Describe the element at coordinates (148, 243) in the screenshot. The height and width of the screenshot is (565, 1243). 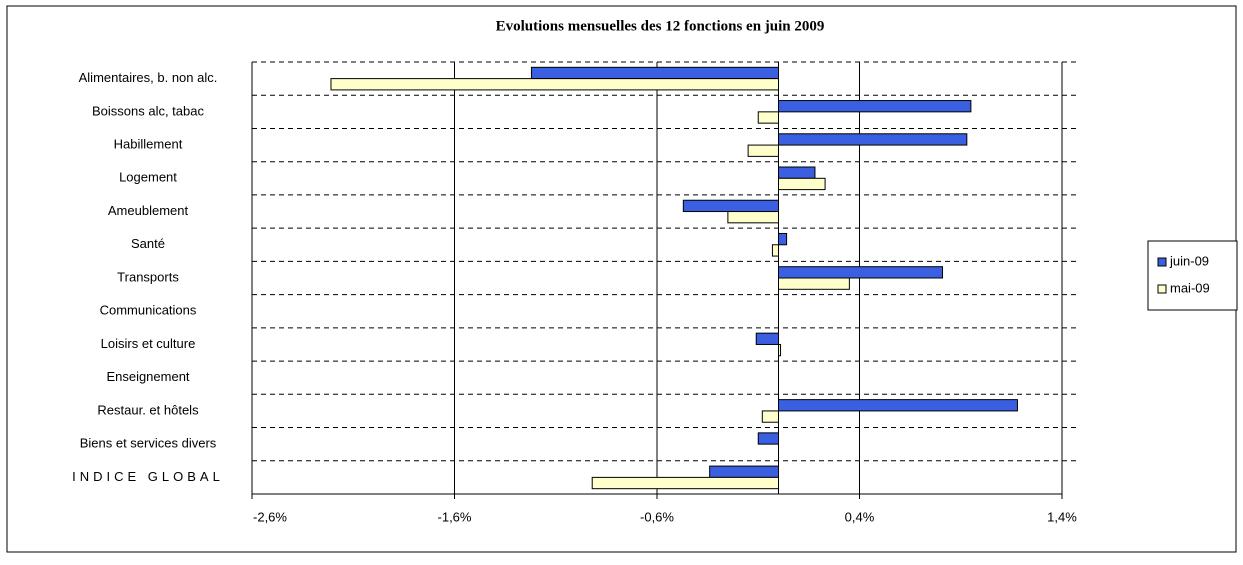
I see `category-label: Santé` at that location.